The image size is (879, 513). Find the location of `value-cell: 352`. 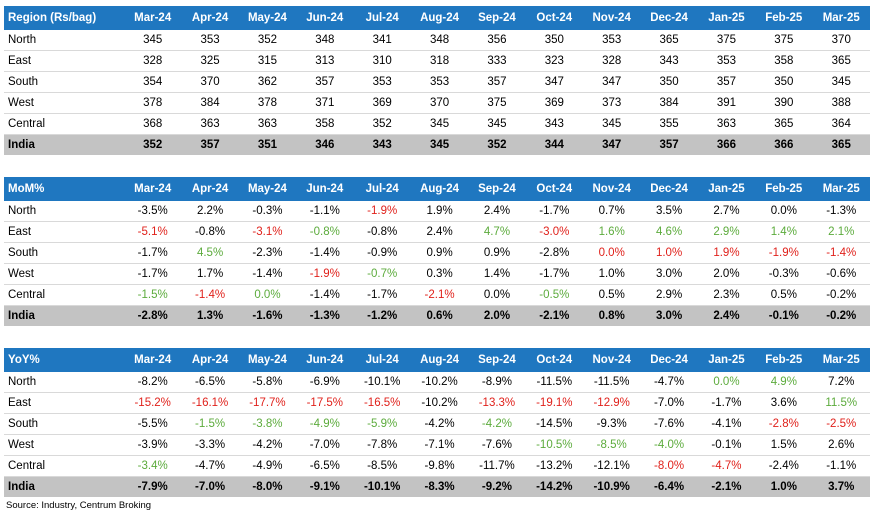

value-cell: 352 is located at coordinates (267, 40).